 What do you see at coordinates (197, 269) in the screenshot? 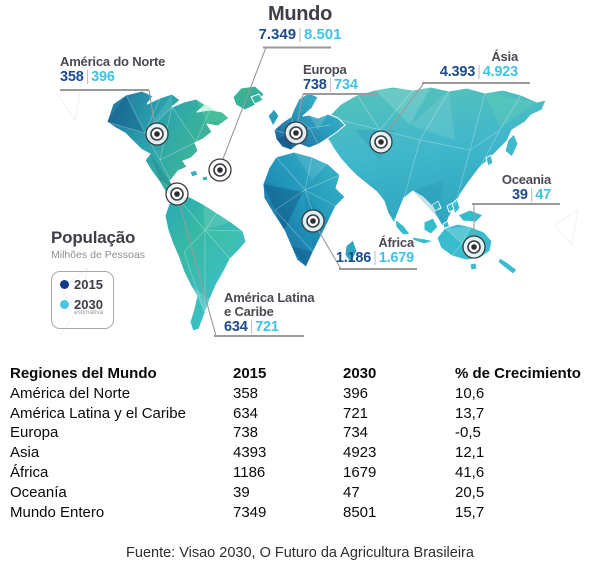
I see `leader-latin-america` at bounding box center [197, 269].